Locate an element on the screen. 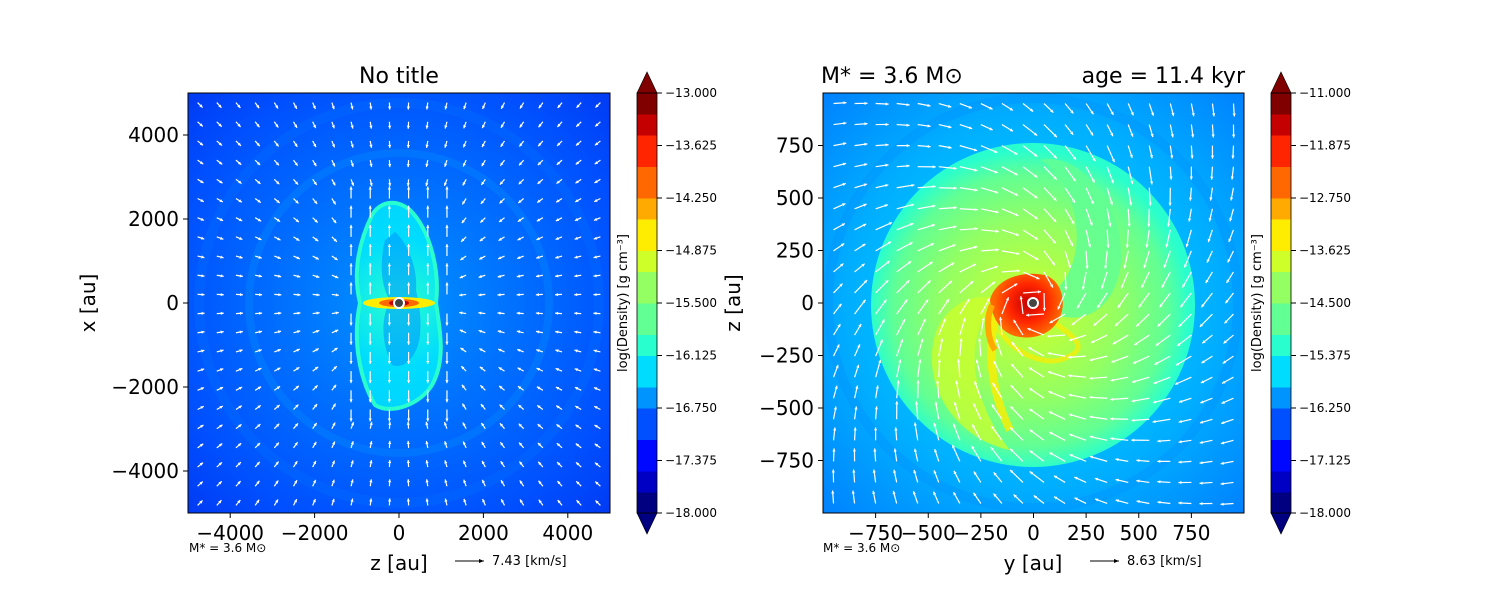 Image resolution: width=1500 pixels, height=604 pixels. colorbar-tick-label: −14.875 is located at coordinates (691, 251).